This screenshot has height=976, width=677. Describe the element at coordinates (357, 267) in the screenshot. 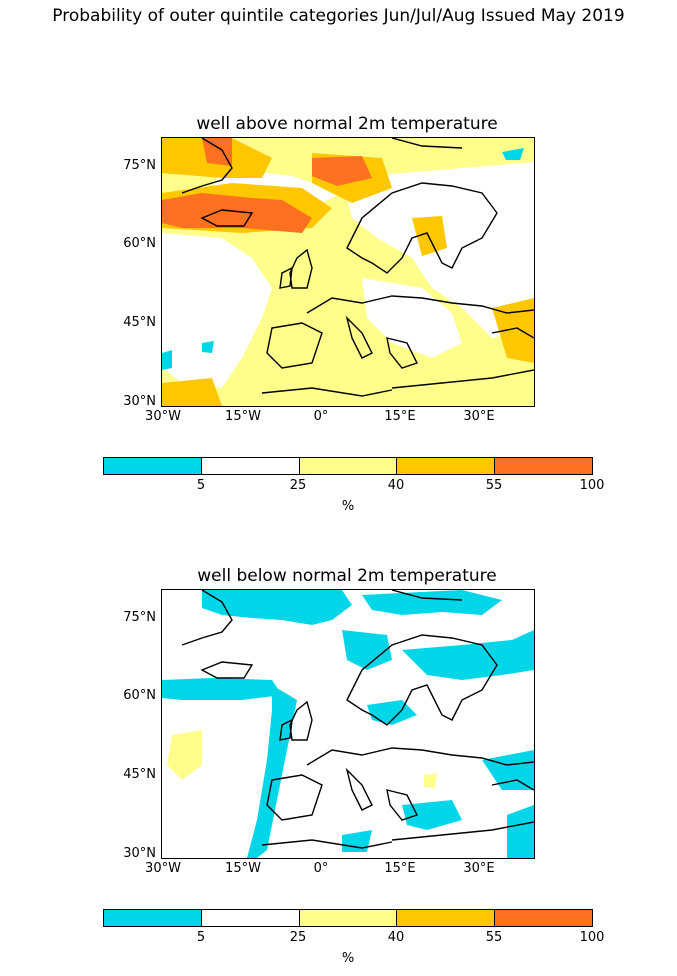

I see `coastlines-above` at that location.